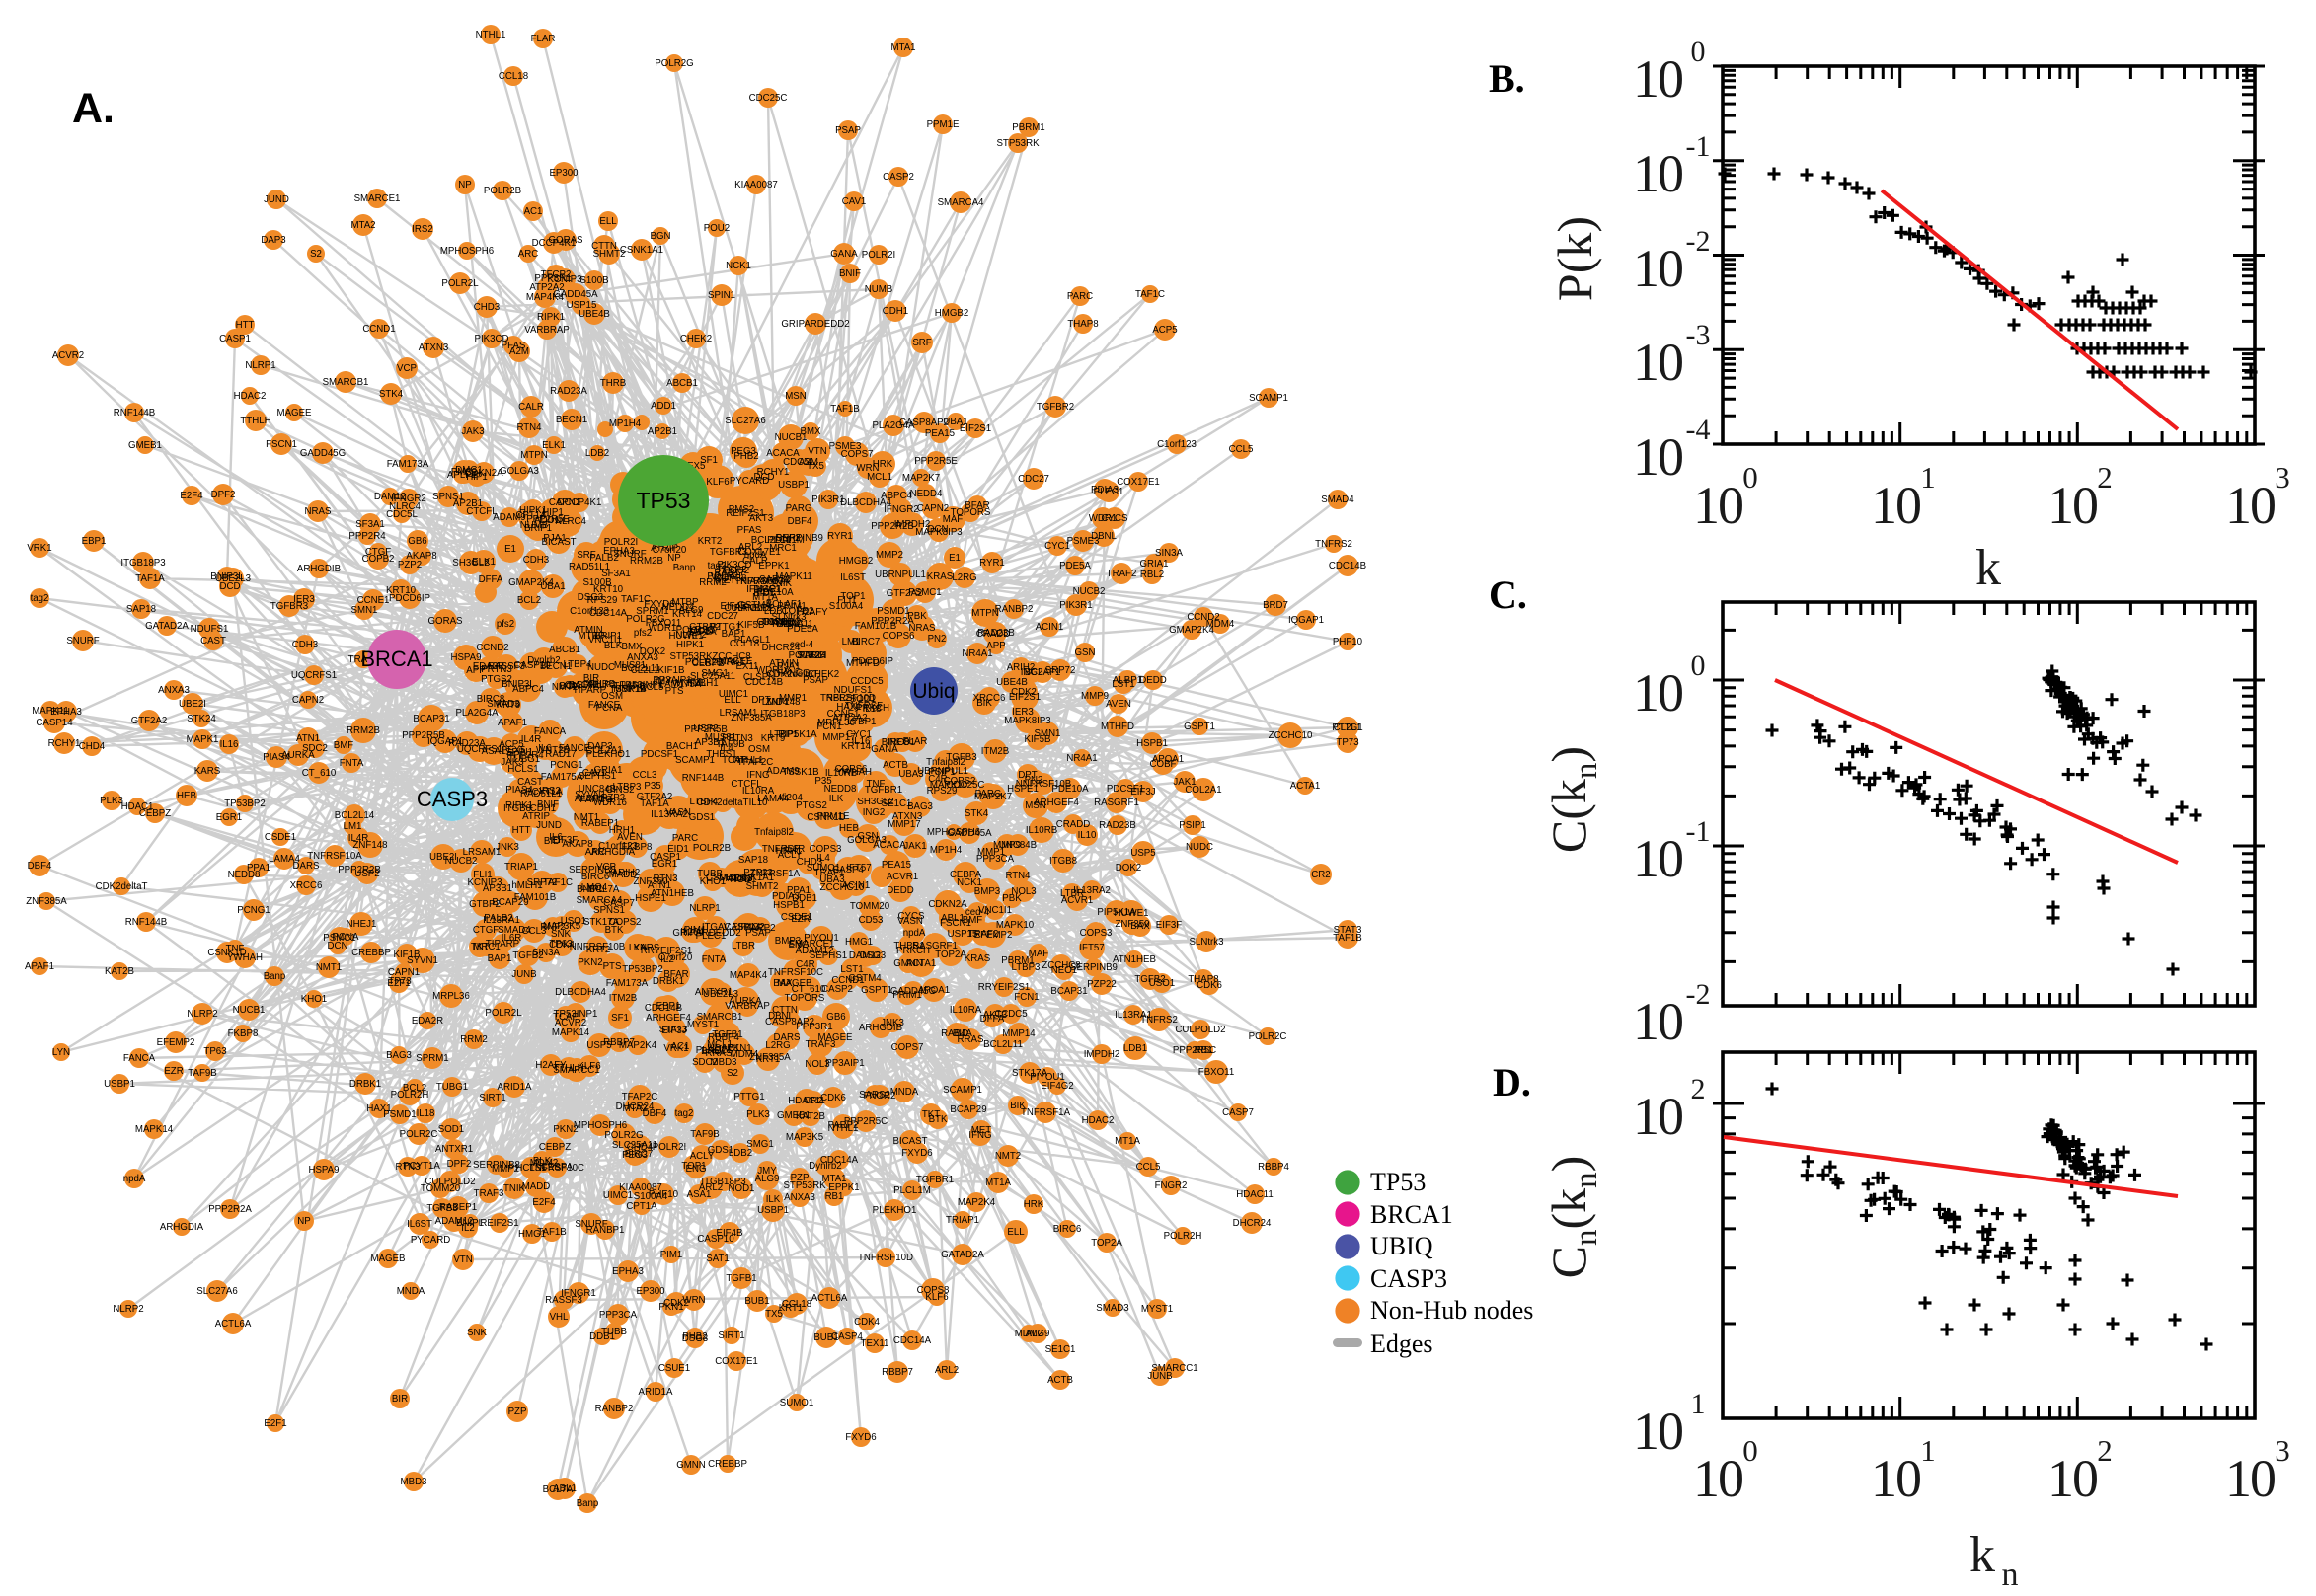 The width and height of the screenshot is (2316, 1596). I want to click on svg-text: LTBP4, so click(579, 664).